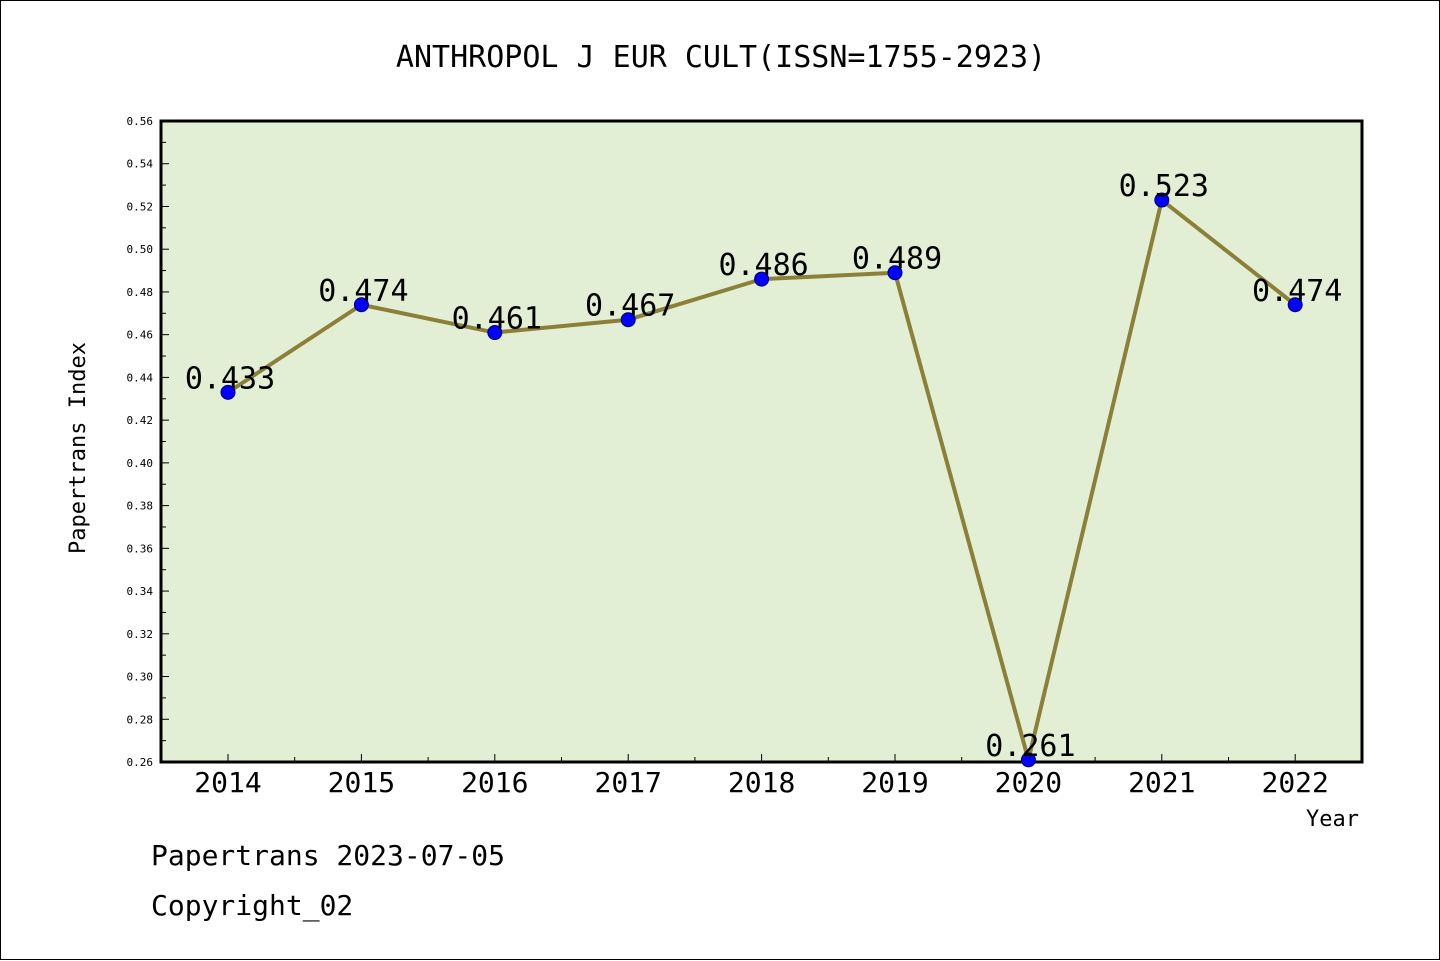 Image resolution: width=1440 pixels, height=961 pixels. Describe the element at coordinates (140, 420) in the screenshot. I see `y-tick-label: 0.42` at that location.